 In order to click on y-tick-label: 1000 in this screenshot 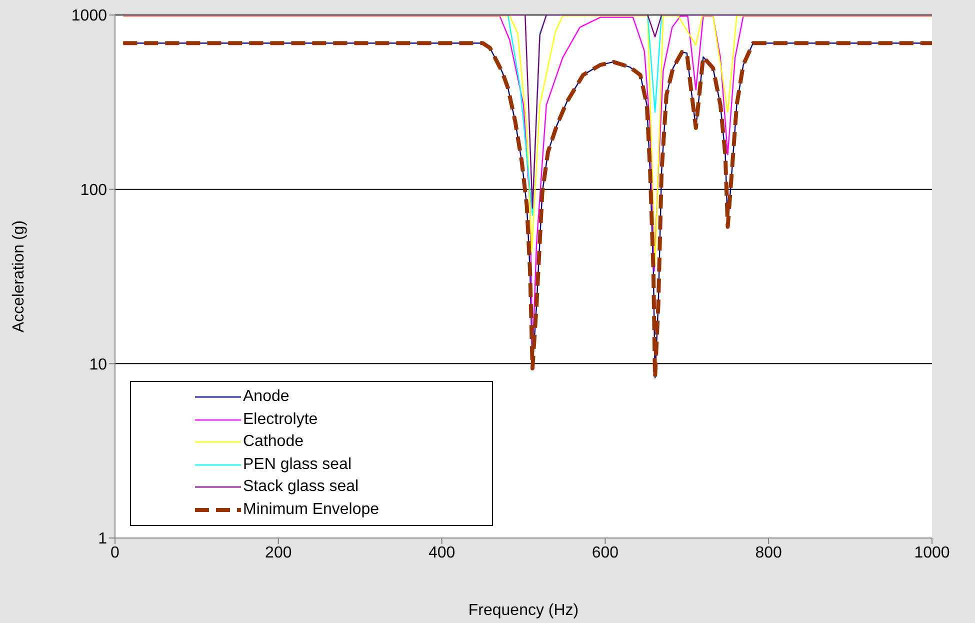, I will do `click(89, 16)`.